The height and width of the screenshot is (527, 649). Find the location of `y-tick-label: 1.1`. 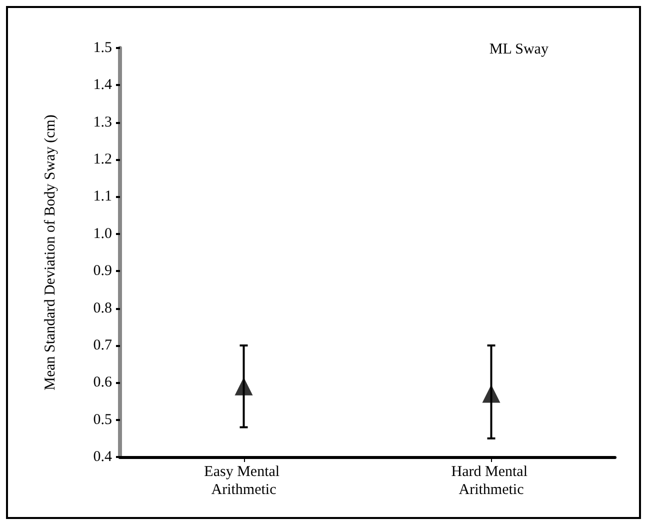

y-tick-label: 1.1 is located at coordinates (102, 196).